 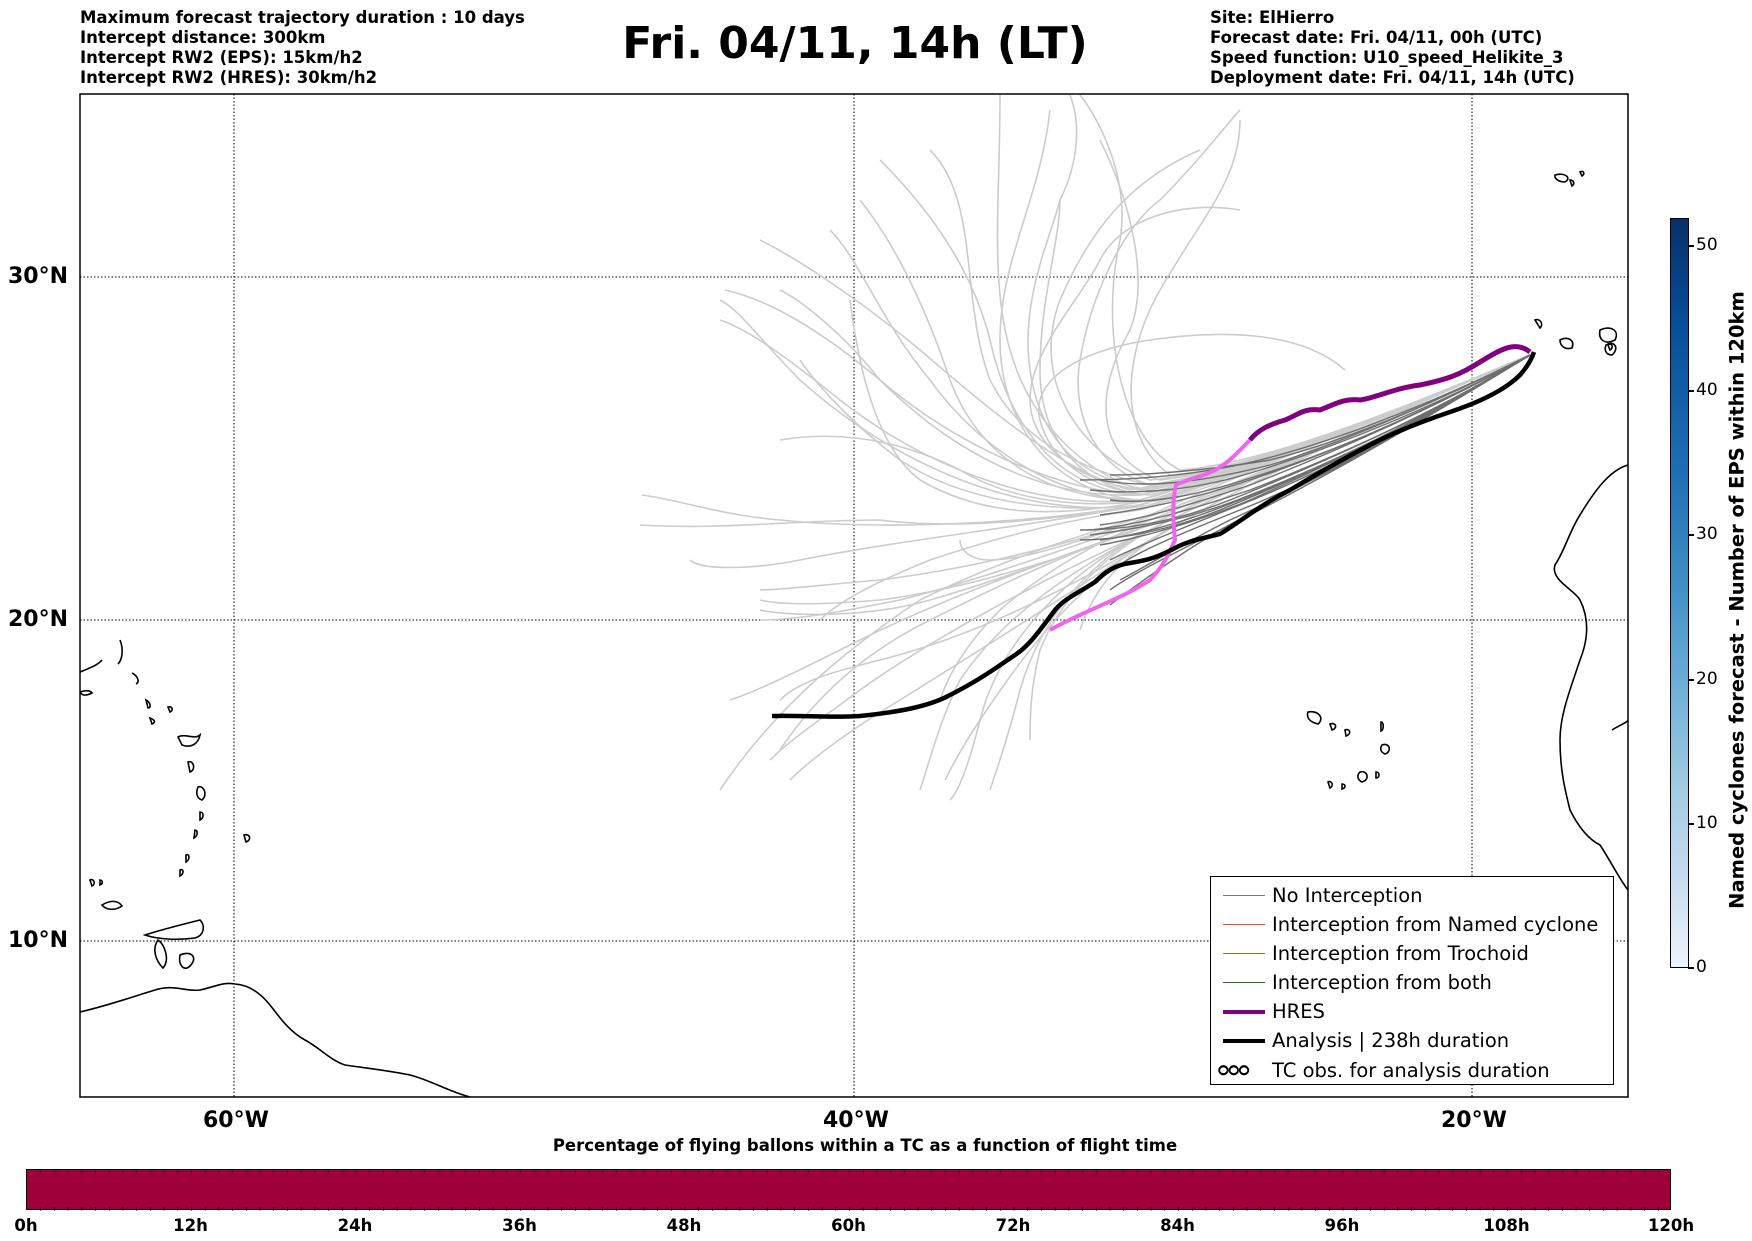 I want to click on legend-item-named-cyclone: Interception from Named cyclone, so click(x=1412, y=925).